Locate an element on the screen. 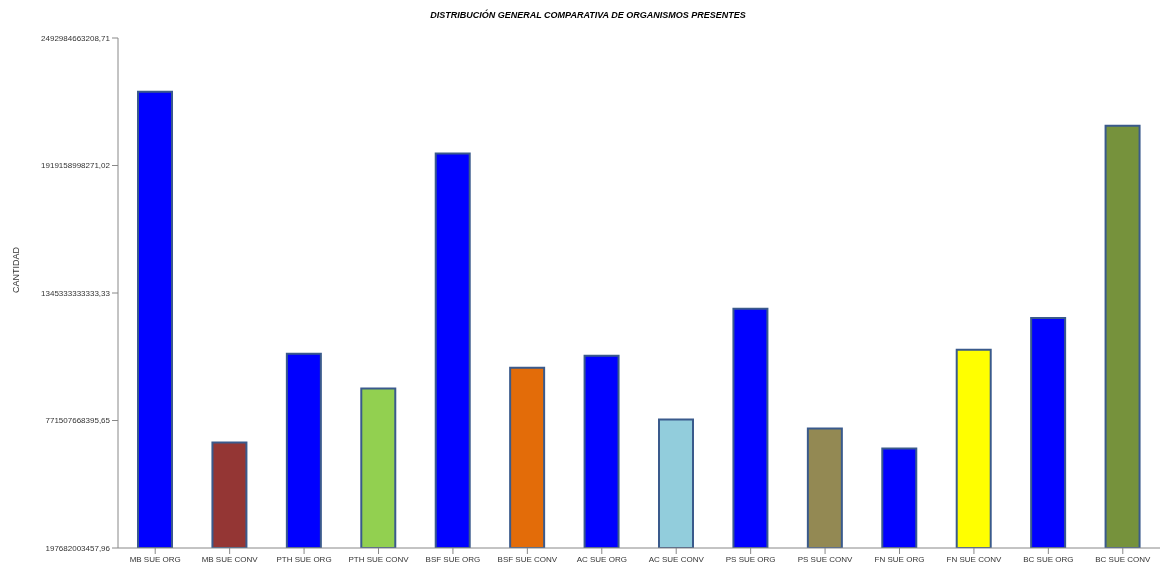 The image size is (1176, 580). y-tick-label: 2492984663208,71 is located at coordinates (76, 38).